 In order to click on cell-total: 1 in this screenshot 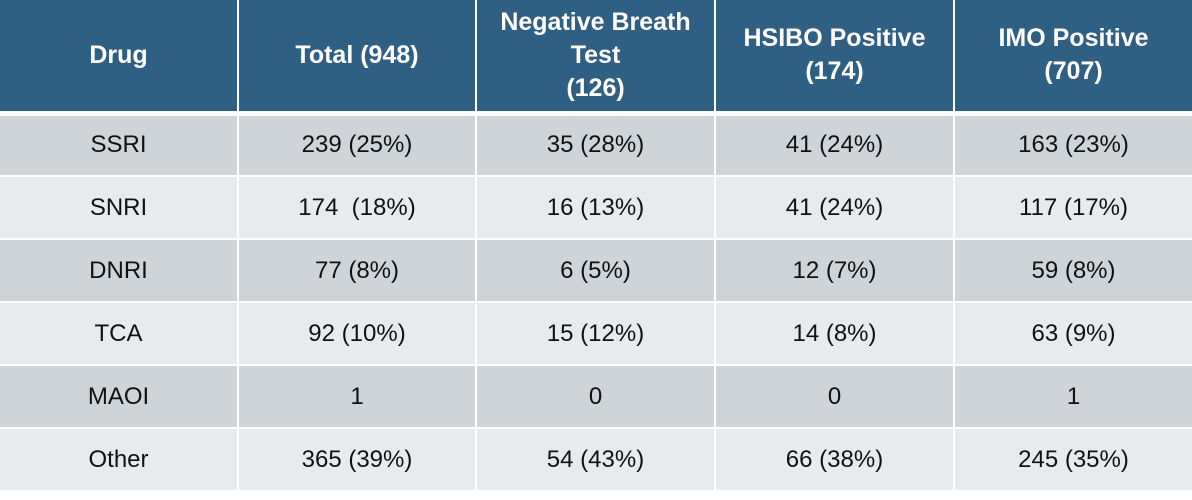, I will do `click(357, 397)`.